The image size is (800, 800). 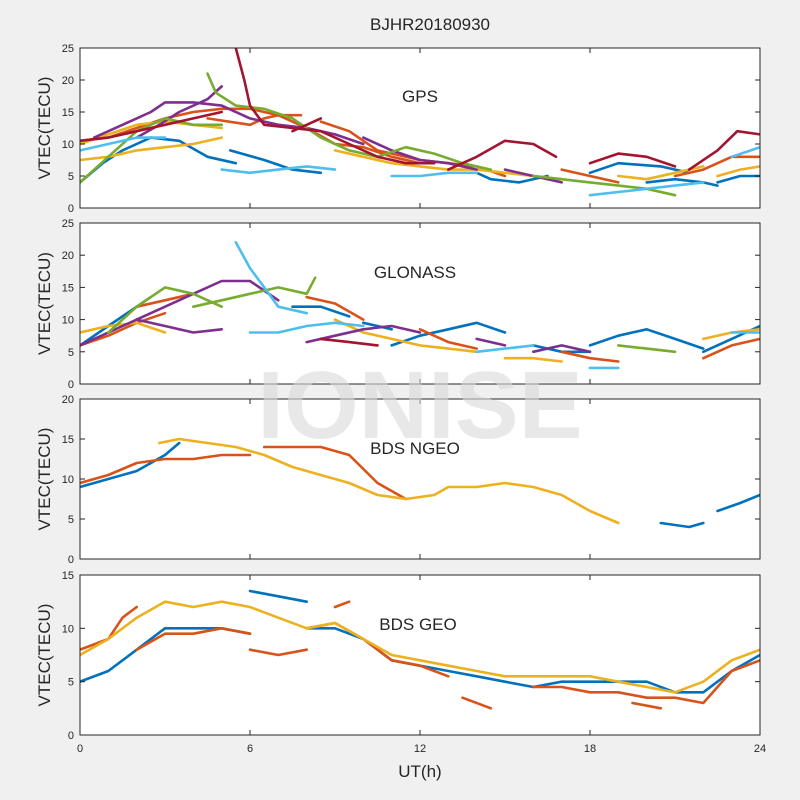 I want to click on x-tick-label: 6, so click(x=250, y=749).